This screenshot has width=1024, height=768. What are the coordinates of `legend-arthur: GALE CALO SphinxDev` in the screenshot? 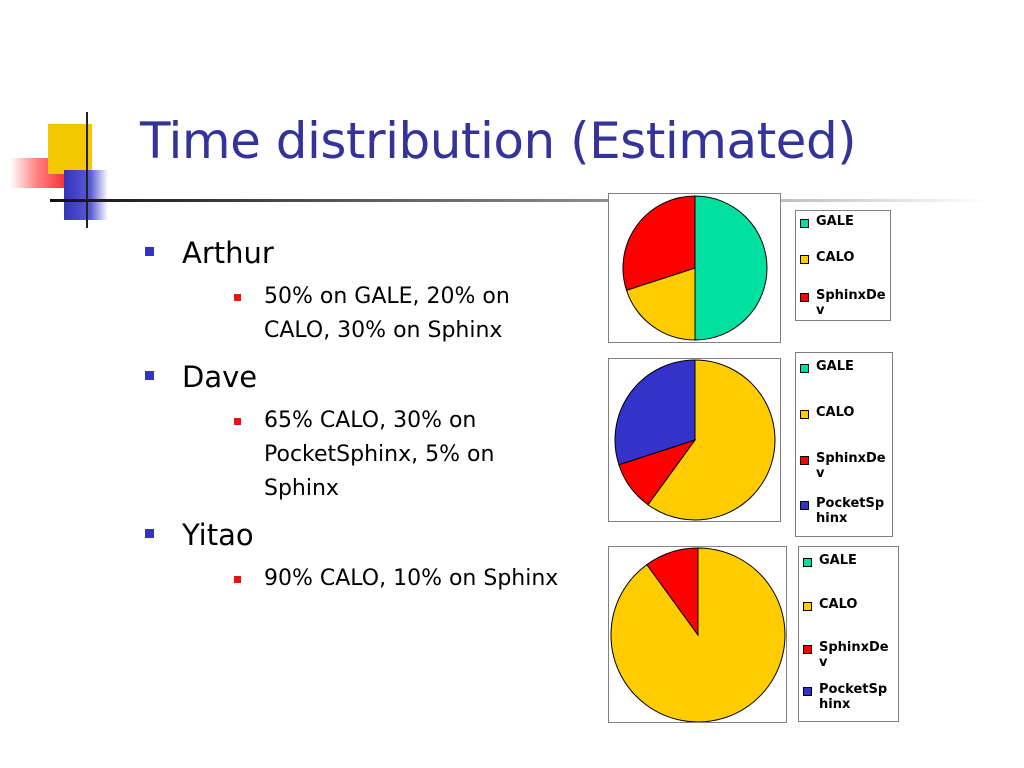 It's located at (843, 265).